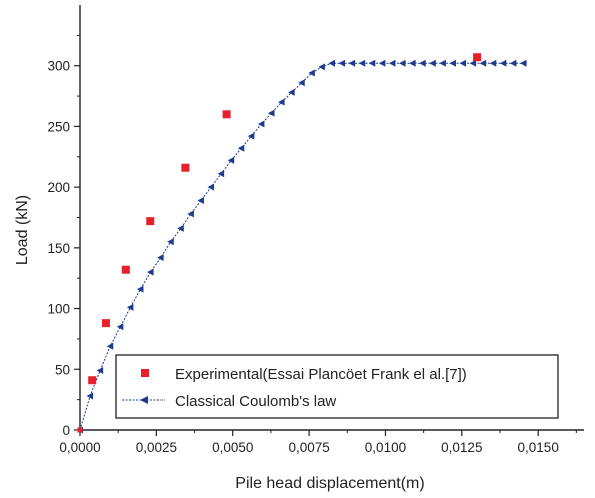 This screenshot has width=595, height=498. What do you see at coordinates (308, 447) in the screenshot?
I see `x-tick-label: 0,0075` at bounding box center [308, 447].